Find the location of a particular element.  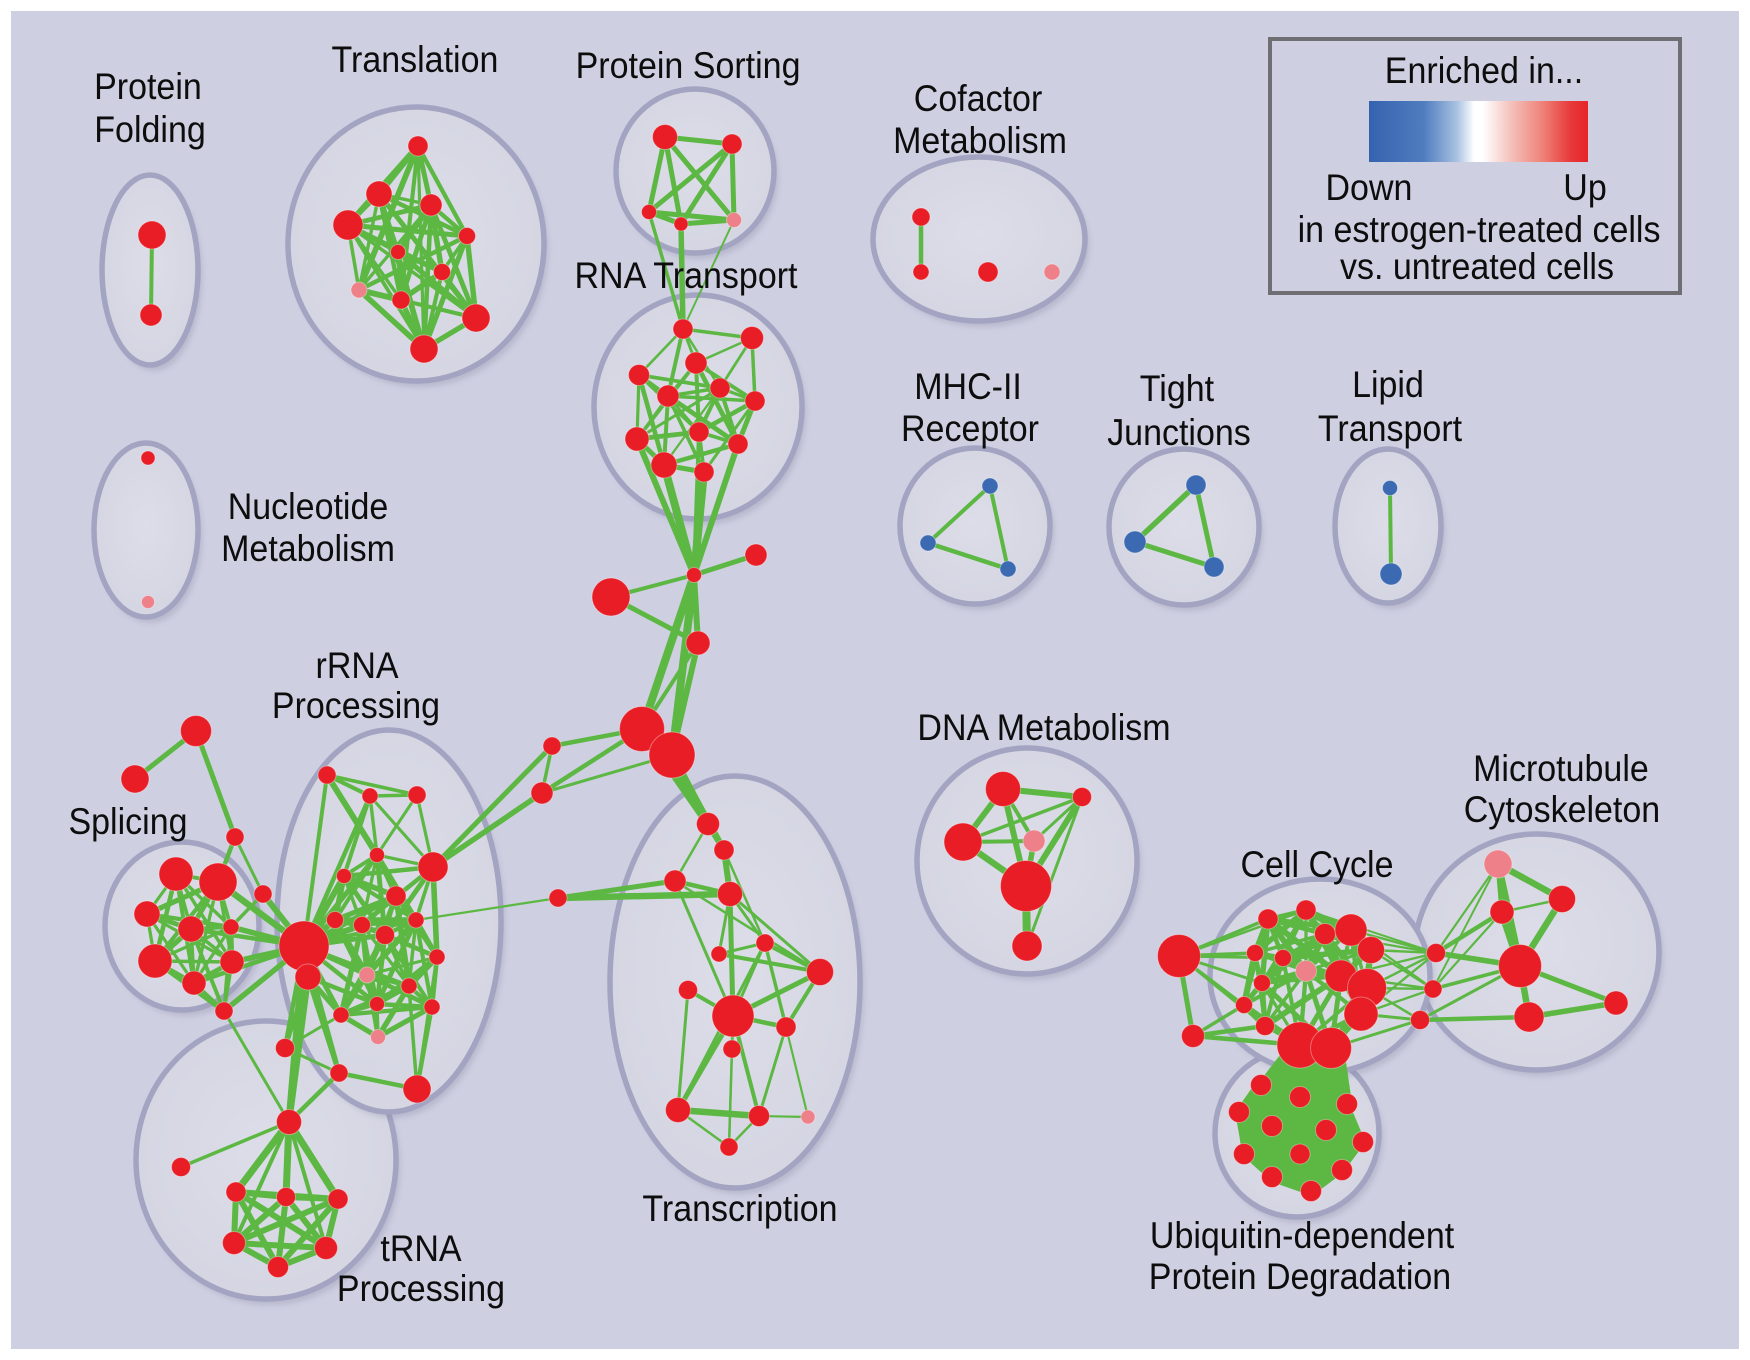

svg-text: Cytoskeleton is located at coordinates (1562, 809).